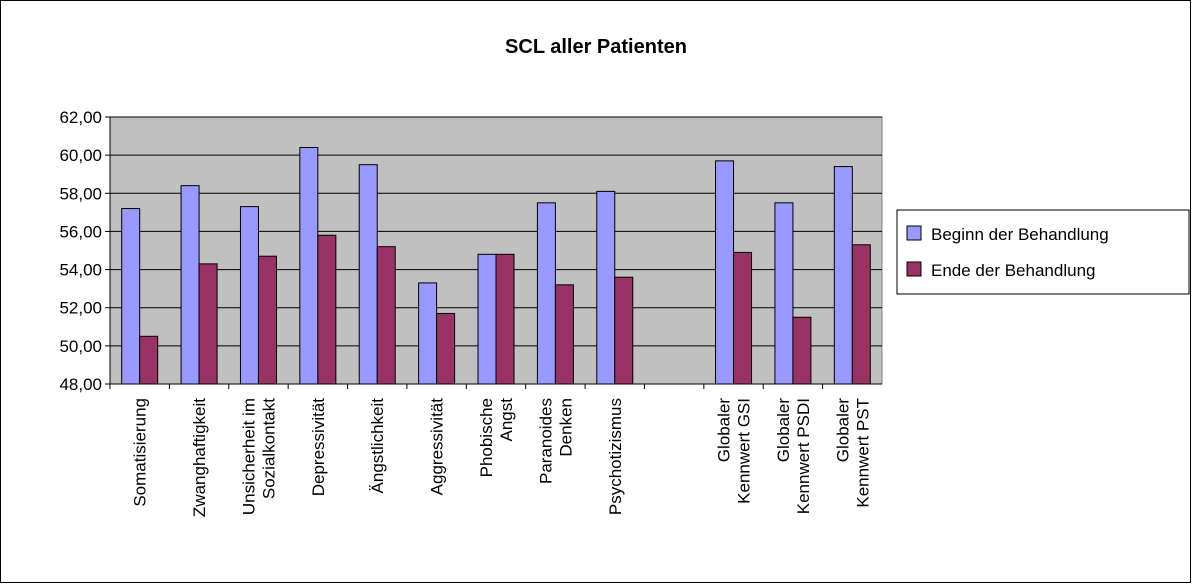 Image resolution: width=1192 pixels, height=584 pixels. I want to click on x-tick-label: Ängstlichkeit, so click(377, 446).